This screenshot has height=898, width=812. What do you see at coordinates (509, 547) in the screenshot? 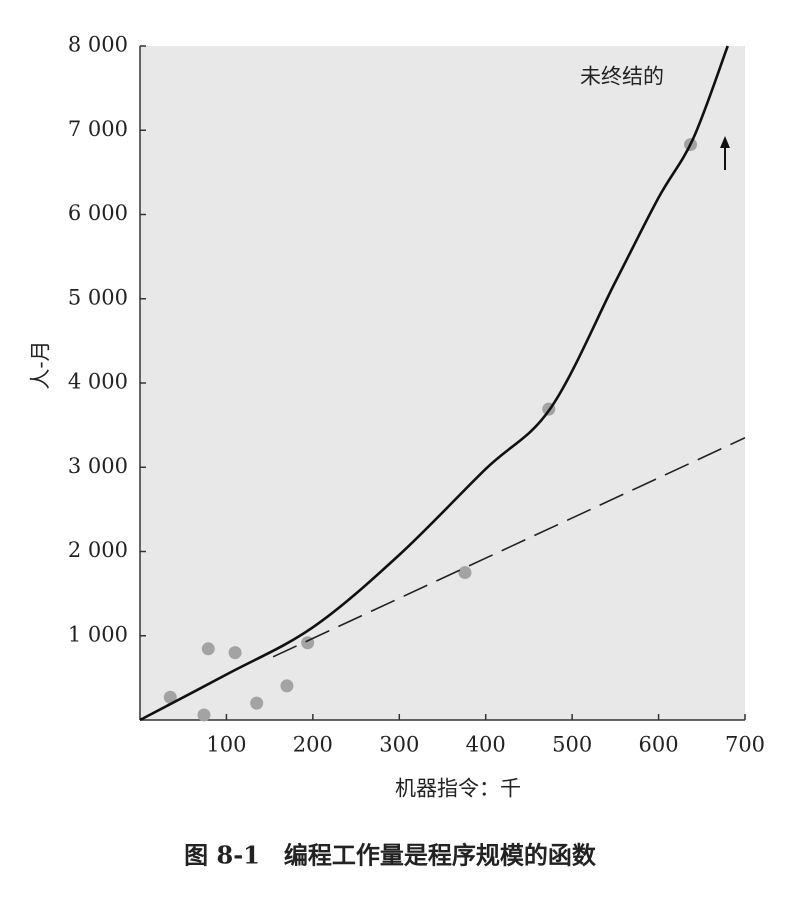
I see `dashed-line` at bounding box center [509, 547].